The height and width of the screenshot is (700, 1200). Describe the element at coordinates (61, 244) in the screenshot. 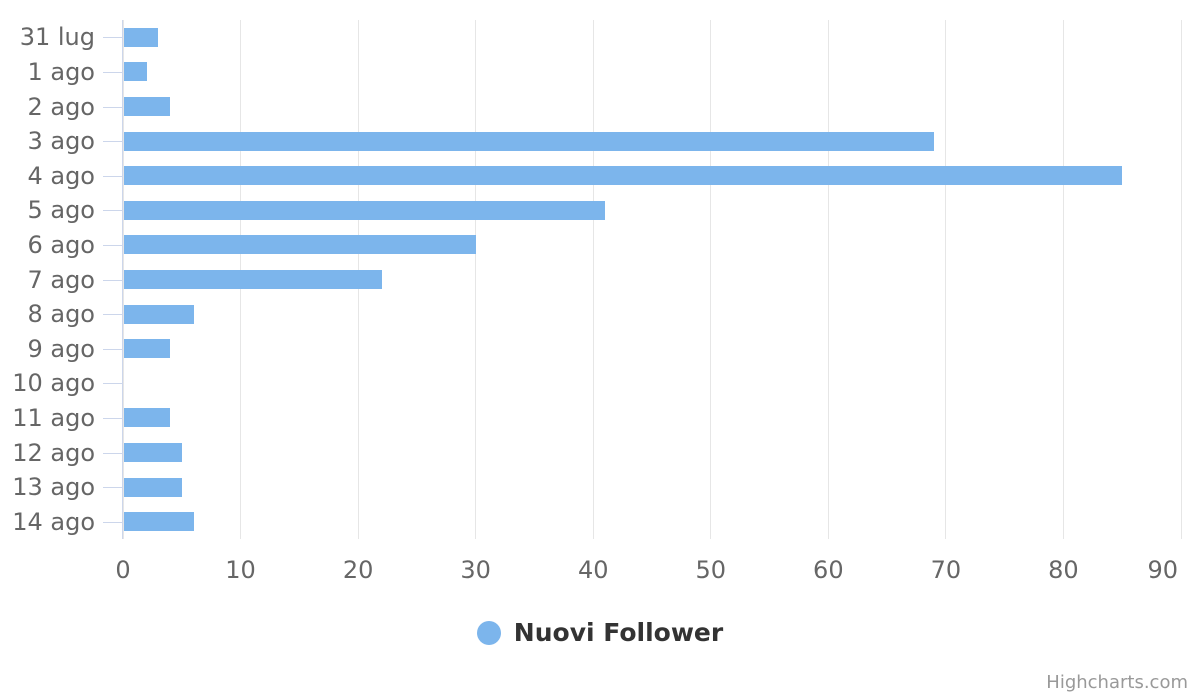

I see `category-axis-label: 6 ago` at that location.